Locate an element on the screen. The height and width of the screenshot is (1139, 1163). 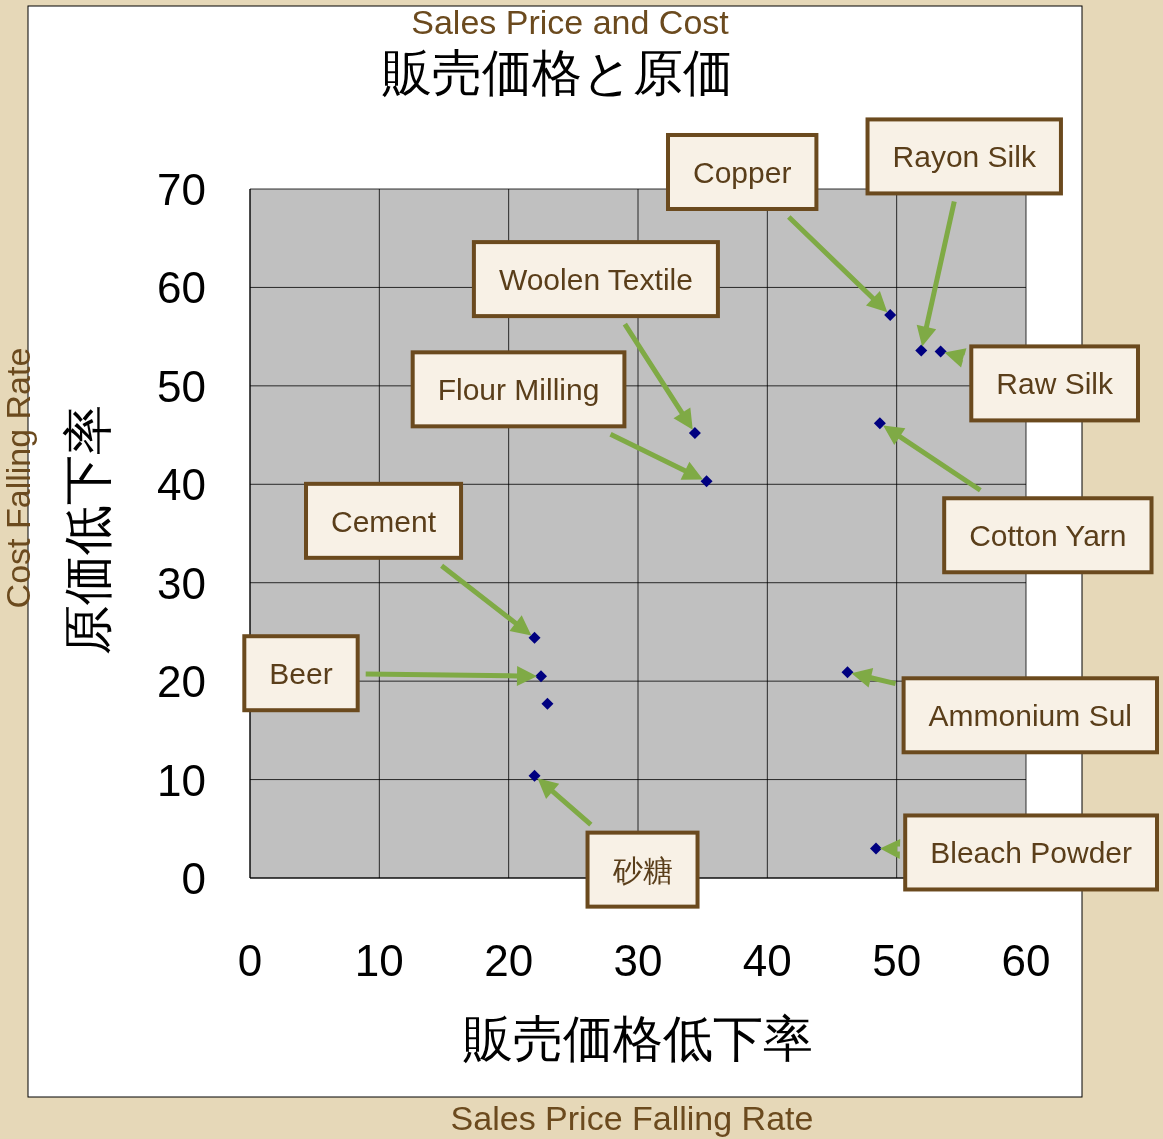
x-tick-label: 50 is located at coordinates (897, 960).